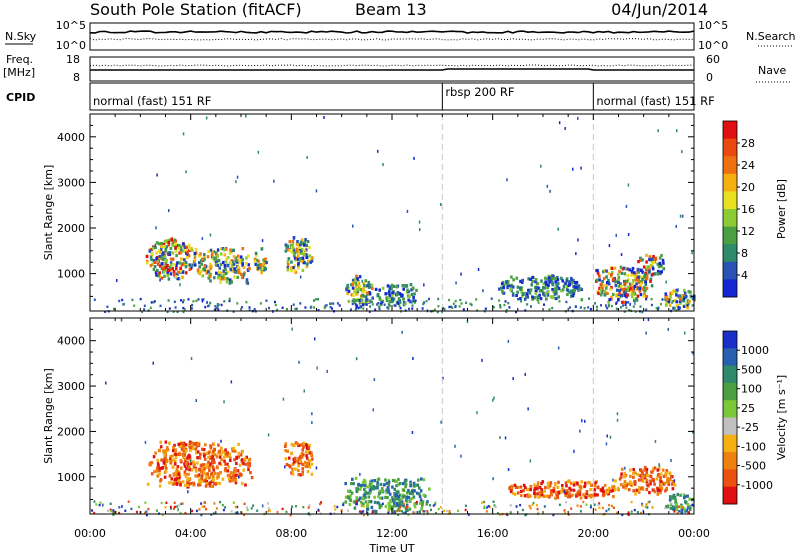 This screenshot has height=554, width=800. I want to click on colorbar-tick-label: 500, so click(751, 369).